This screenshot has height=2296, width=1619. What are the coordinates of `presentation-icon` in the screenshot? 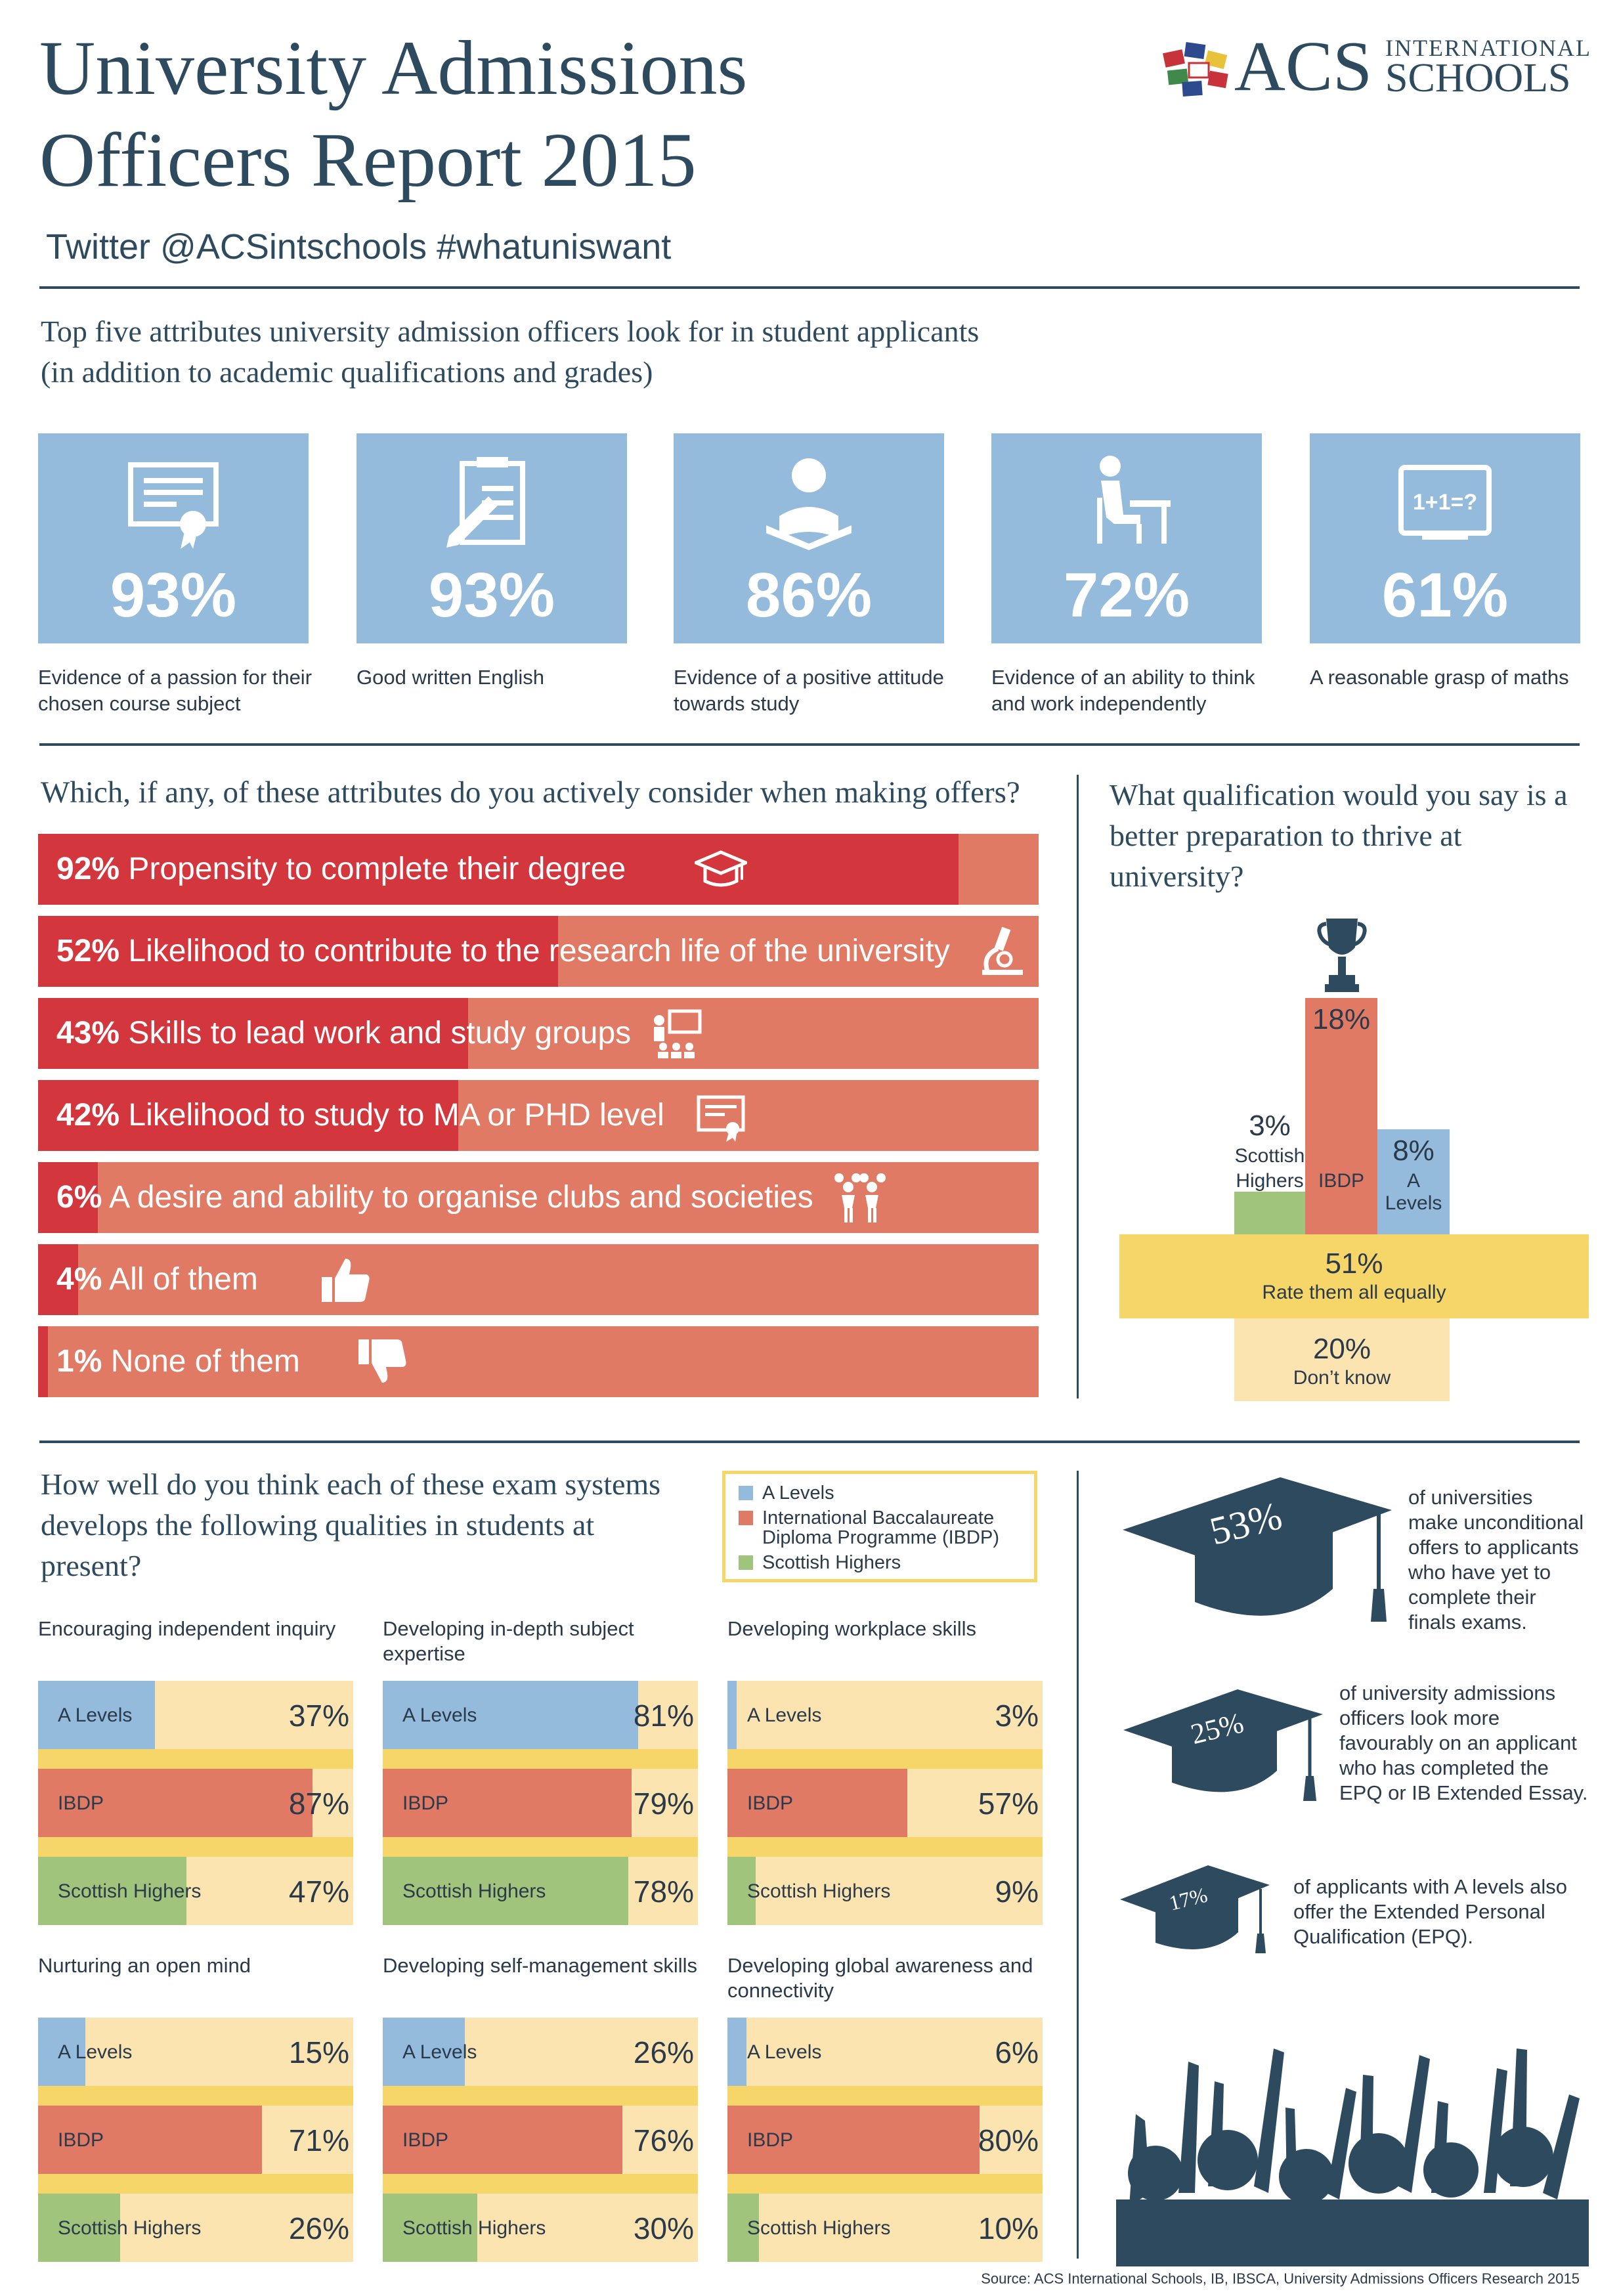 It's located at (678, 1033).